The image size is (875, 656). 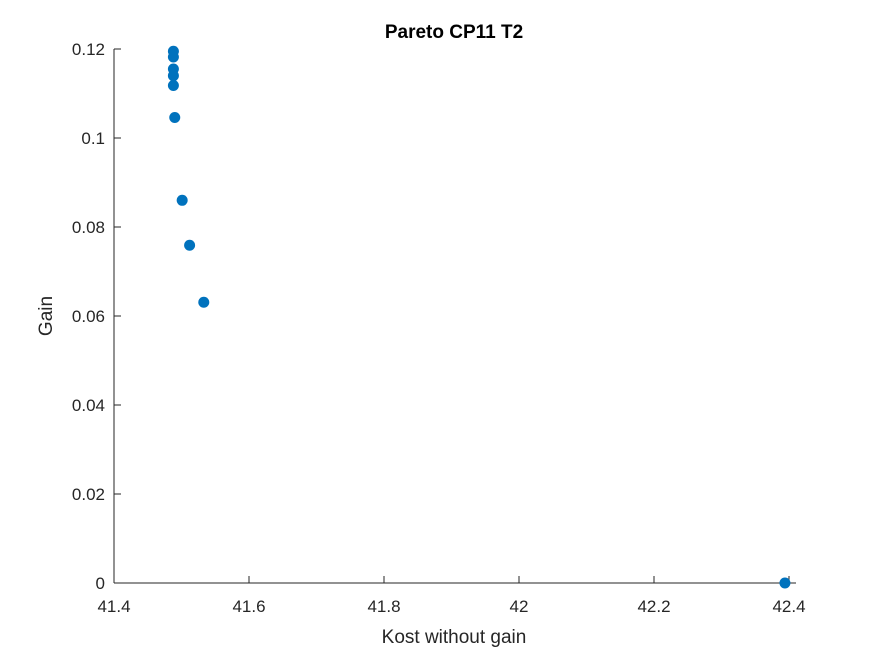 What do you see at coordinates (383, 606) in the screenshot?
I see `x-tick-label: 41.8` at bounding box center [383, 606].